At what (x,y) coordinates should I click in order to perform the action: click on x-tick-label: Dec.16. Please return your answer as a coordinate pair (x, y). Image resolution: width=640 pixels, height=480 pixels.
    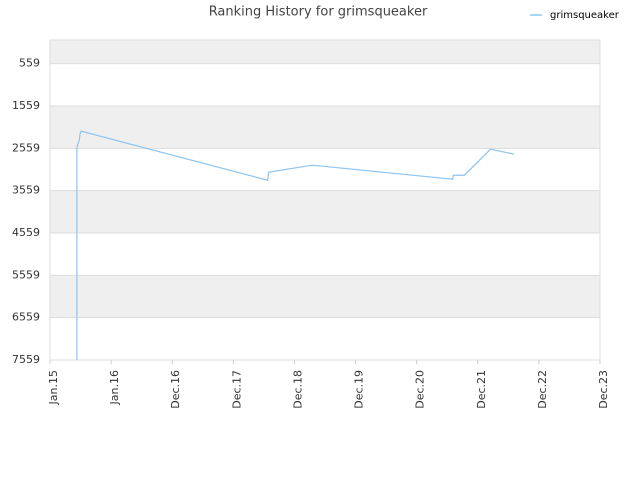
    Looking at the image, I should click on (175, 389).